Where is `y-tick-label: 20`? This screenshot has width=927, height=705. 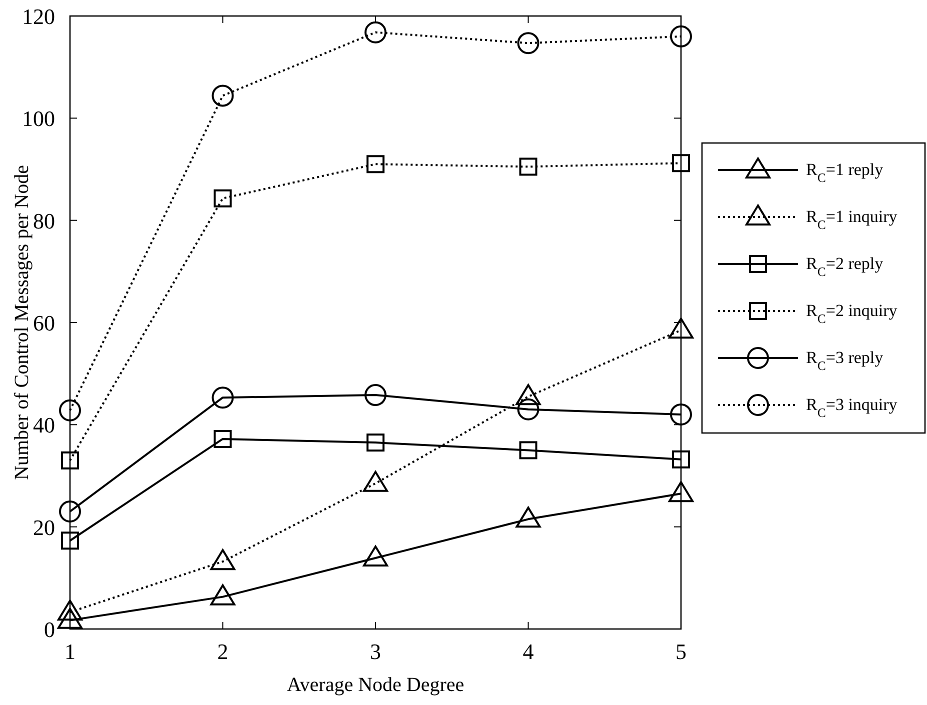
y-tick-label: 20 is located at coordinates (44, 527).